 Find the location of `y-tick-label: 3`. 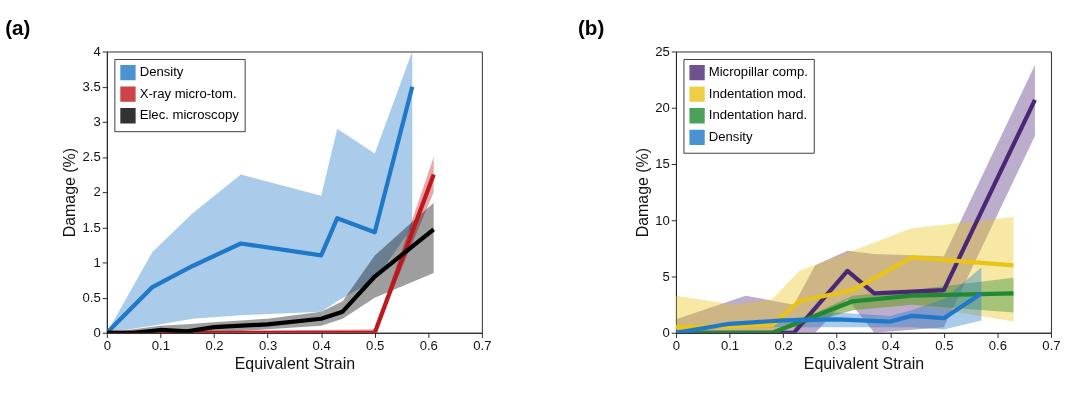

y-tick-label: 3 is located at coordinates (97, 122).